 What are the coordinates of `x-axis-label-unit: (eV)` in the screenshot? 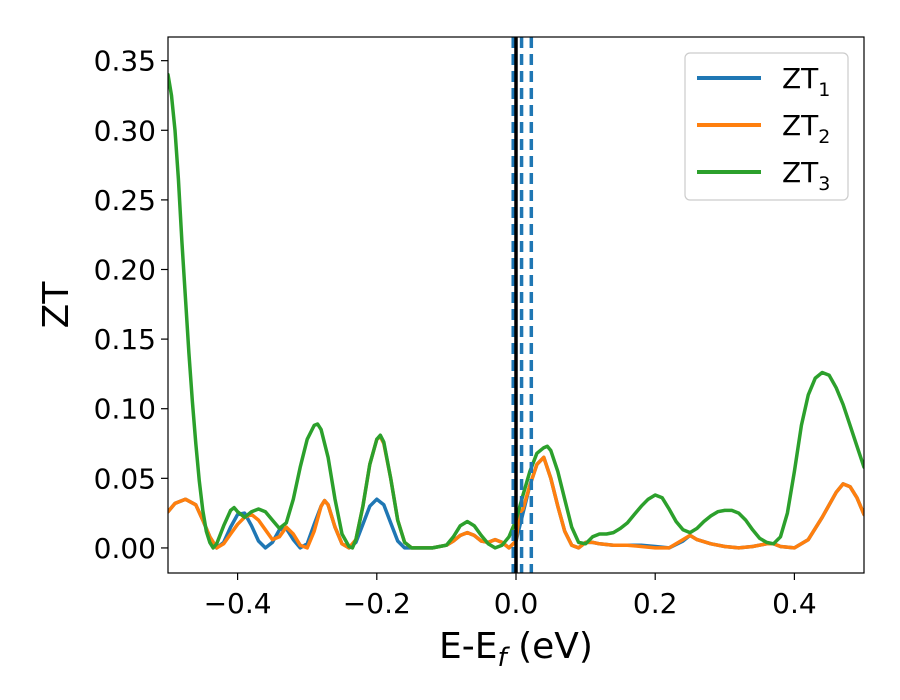 It's located at (550, 646).